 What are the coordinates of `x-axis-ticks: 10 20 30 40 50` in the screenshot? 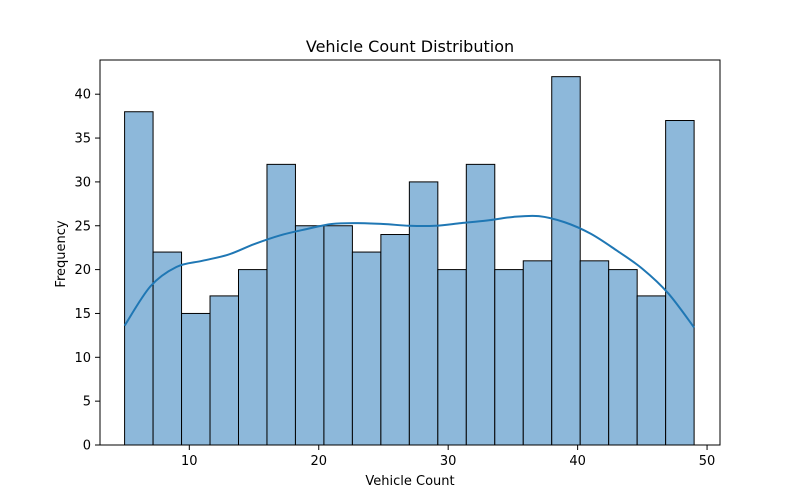 It's located at (448, 457).